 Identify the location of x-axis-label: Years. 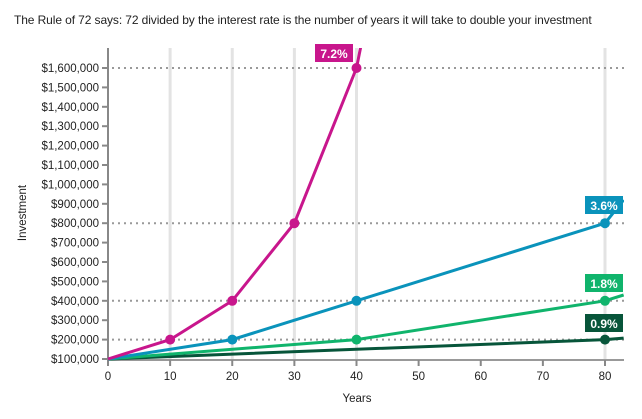
(357, 399).